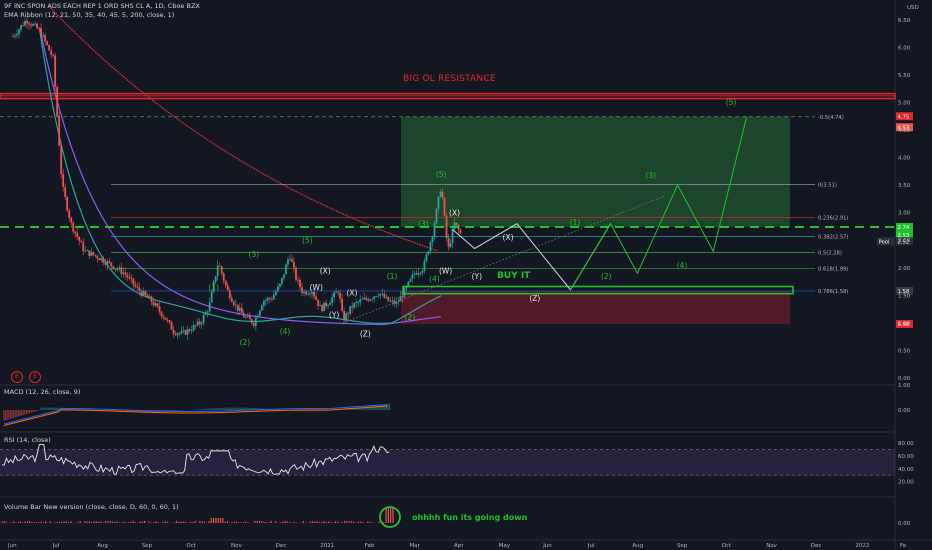 This screenshot has height=550, width=932. What do you see at coordinates (884, 243) in the screenshot?
I see `axis-price-text: Pool` at bounding box center [884, 243].